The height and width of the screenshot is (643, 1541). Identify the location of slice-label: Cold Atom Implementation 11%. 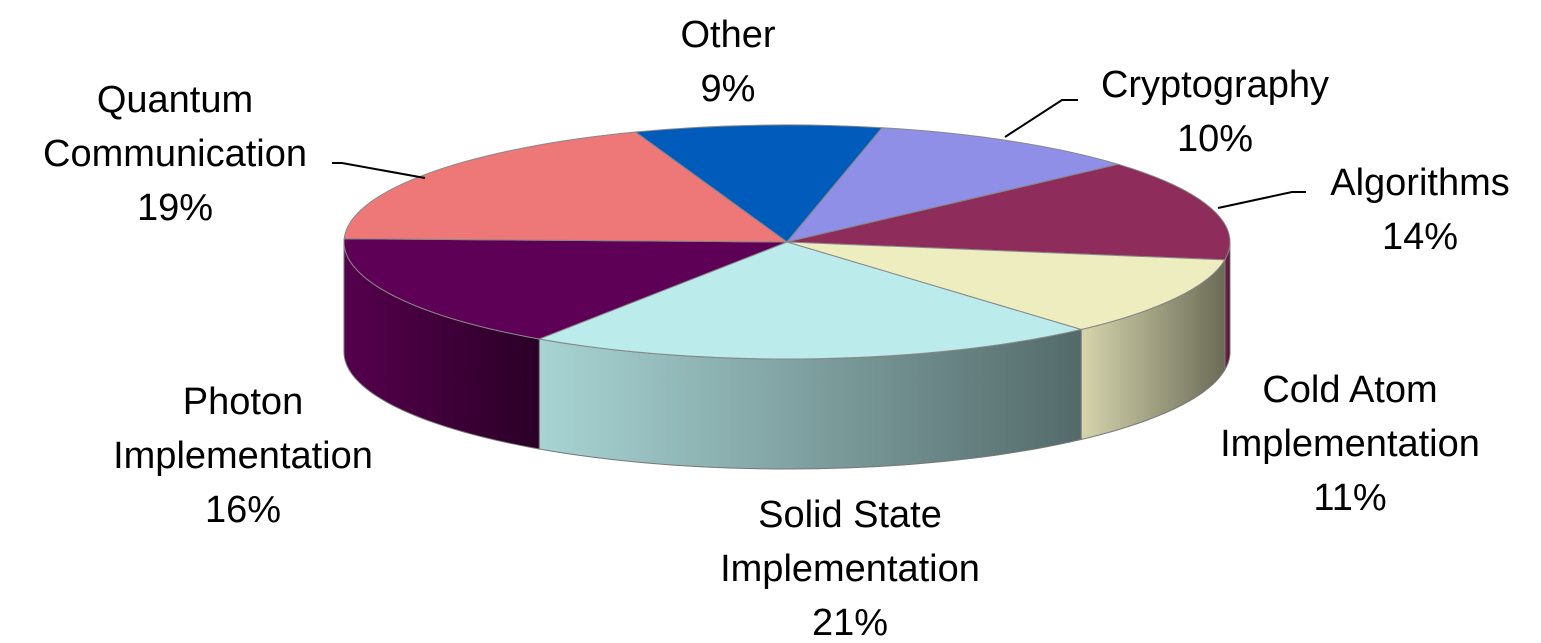
(1350, 444).